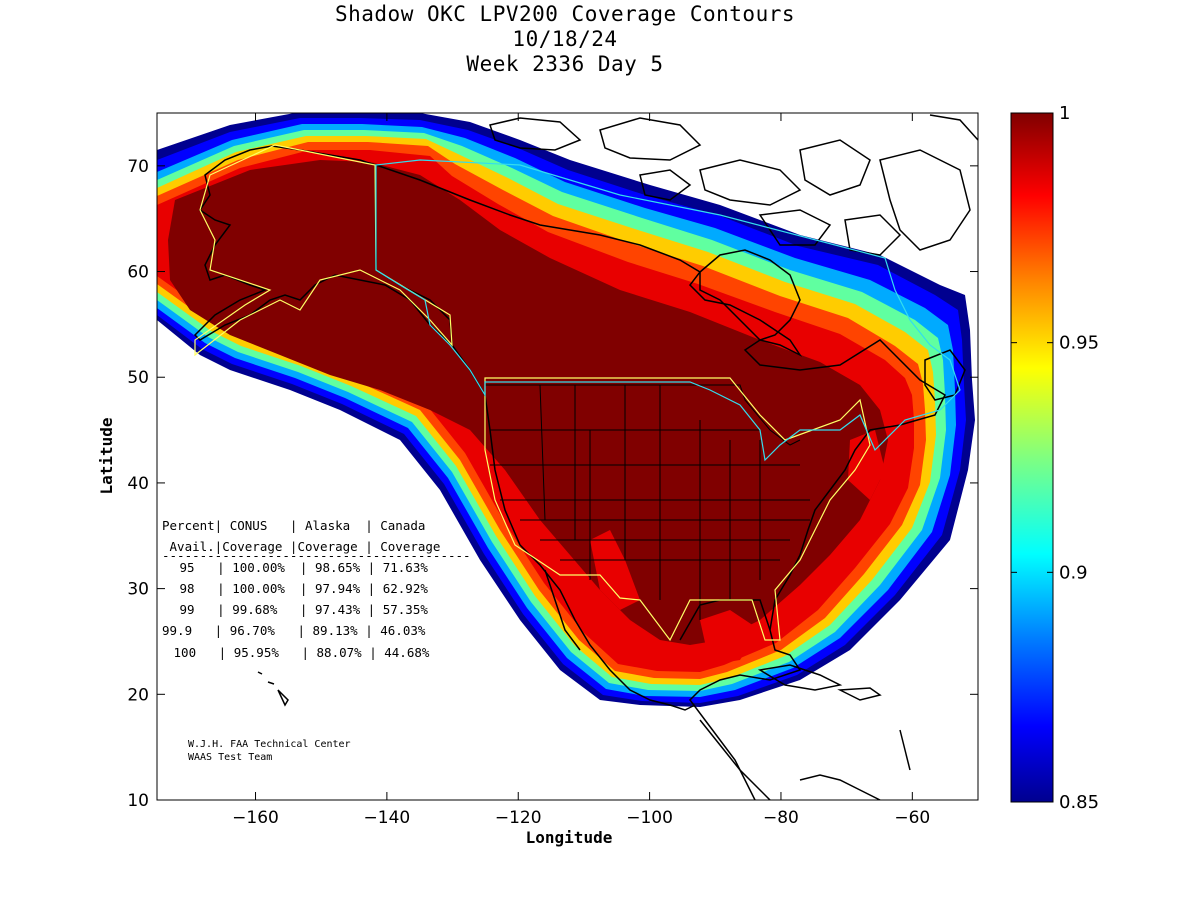 The image size is (1200, 900). I want to click on colorbar-tick-label: 0.95, so click(1079, 343).